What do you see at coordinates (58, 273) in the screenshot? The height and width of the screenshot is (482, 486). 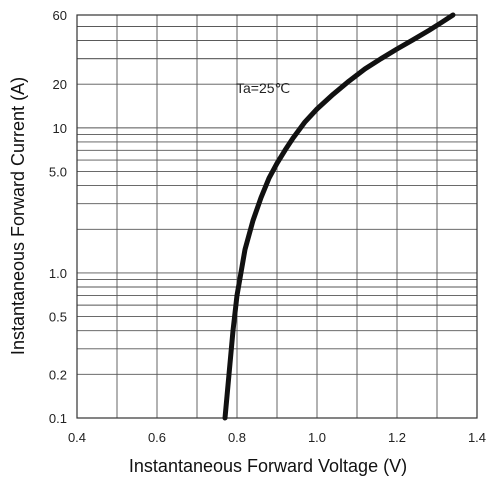 I see `y-tick-label: 1.0` at bounding box center [58, 273].